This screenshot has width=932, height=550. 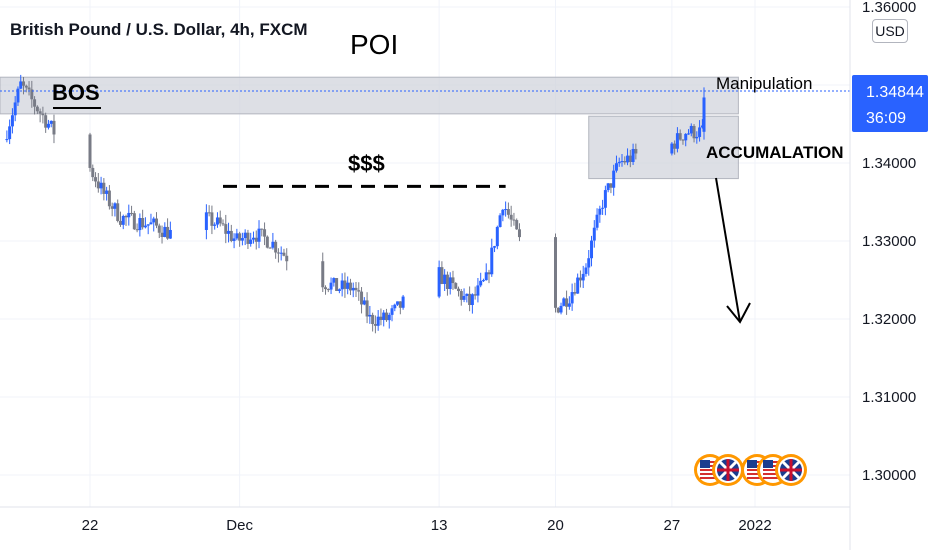 What do you see at coordinates (672, 525) in the screenshot?
I see `time-tick: 27` at bounding box center [672, 525].